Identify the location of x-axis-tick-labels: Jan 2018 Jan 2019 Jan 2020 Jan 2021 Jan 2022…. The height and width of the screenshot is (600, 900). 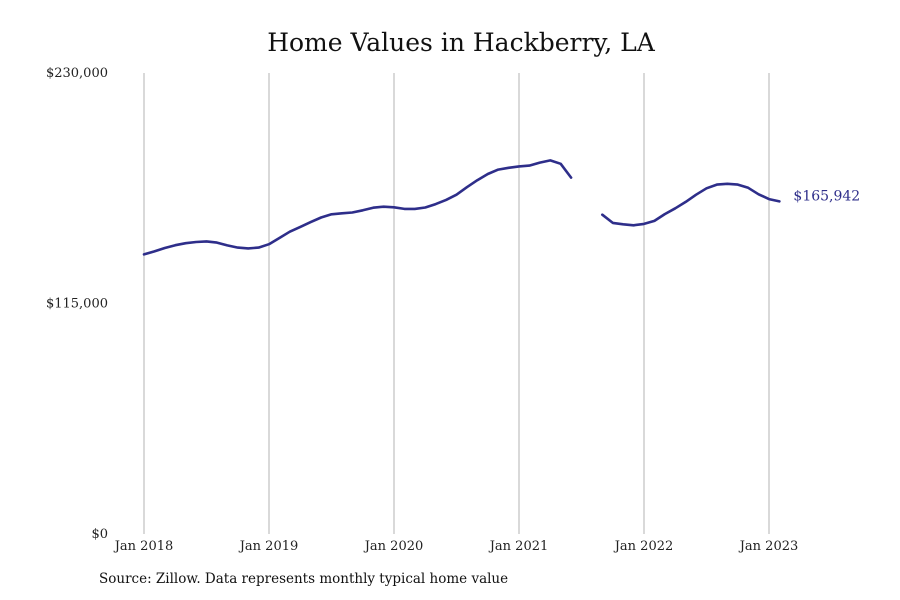
(456, 546).